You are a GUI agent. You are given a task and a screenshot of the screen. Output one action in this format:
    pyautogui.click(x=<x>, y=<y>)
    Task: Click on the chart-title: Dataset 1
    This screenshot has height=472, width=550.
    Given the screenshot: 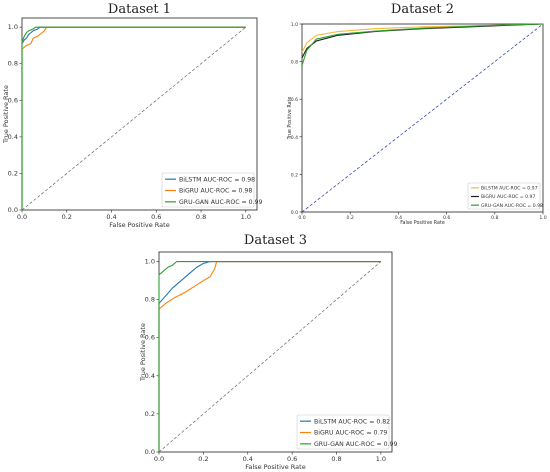 What is the action you would take?
    pyautogui.click(x=139, y=9)
    